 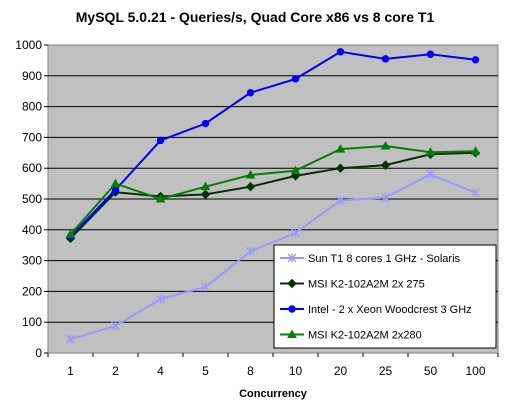 I want to click on y-tick-label: 800, so click(x=32, y=107).